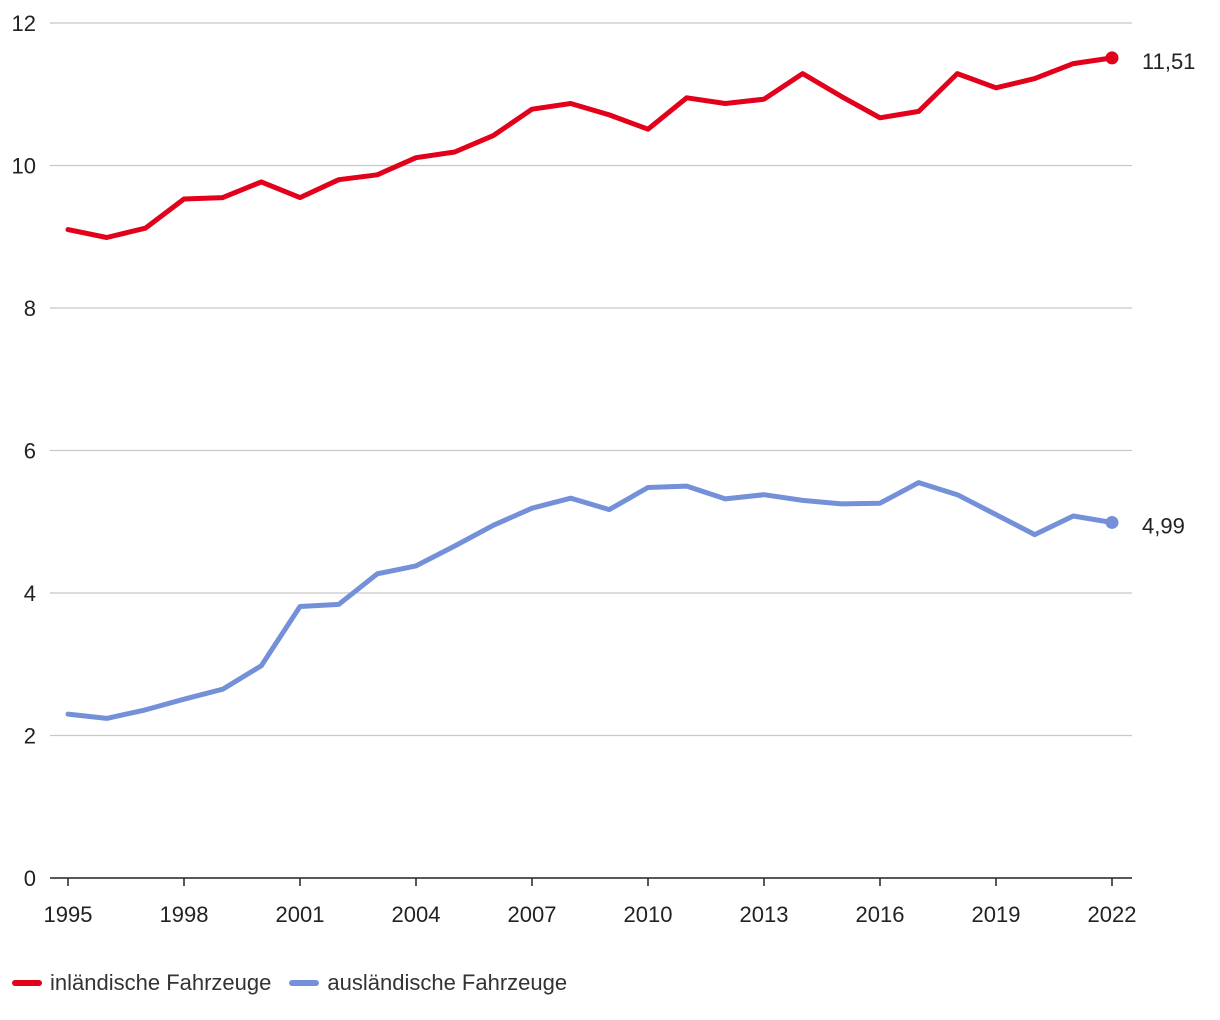  What do you see at coordinates (30, 308) in the screenshot?
I see `y-tick-label-8: 8` at bounding box center [30, 308].